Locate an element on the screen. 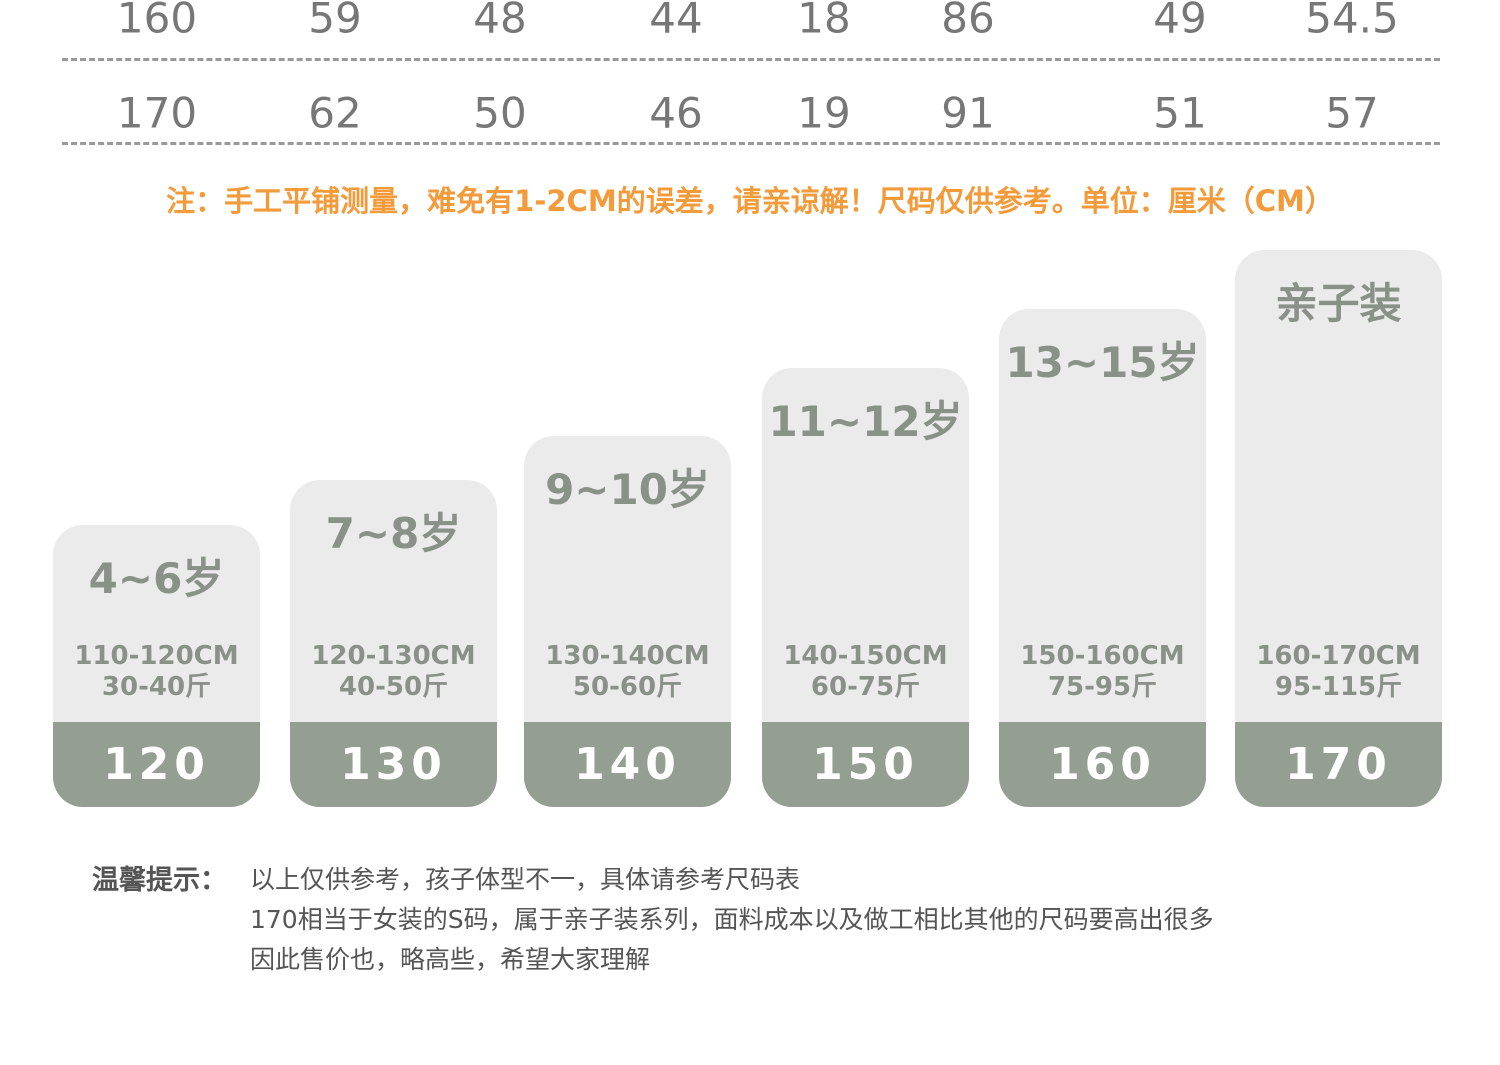 The height and width of the screenshot is (1065, 1500). size-card: 亲子装 160-170CM 95-115斤 170 is located at coordinates (1338, 528).